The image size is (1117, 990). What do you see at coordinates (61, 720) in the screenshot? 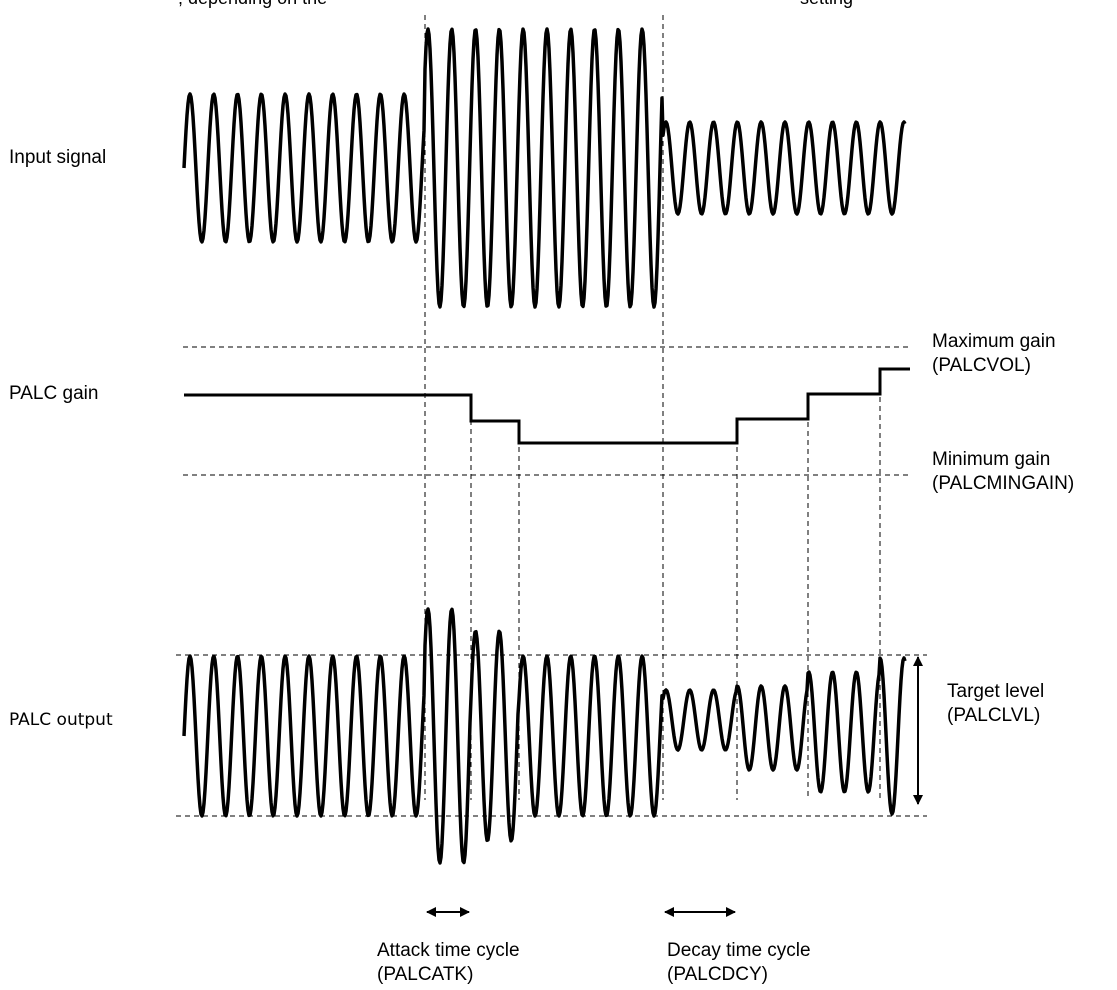
I see `palc-output-label: PALC output` at bounding box center [61, 720].